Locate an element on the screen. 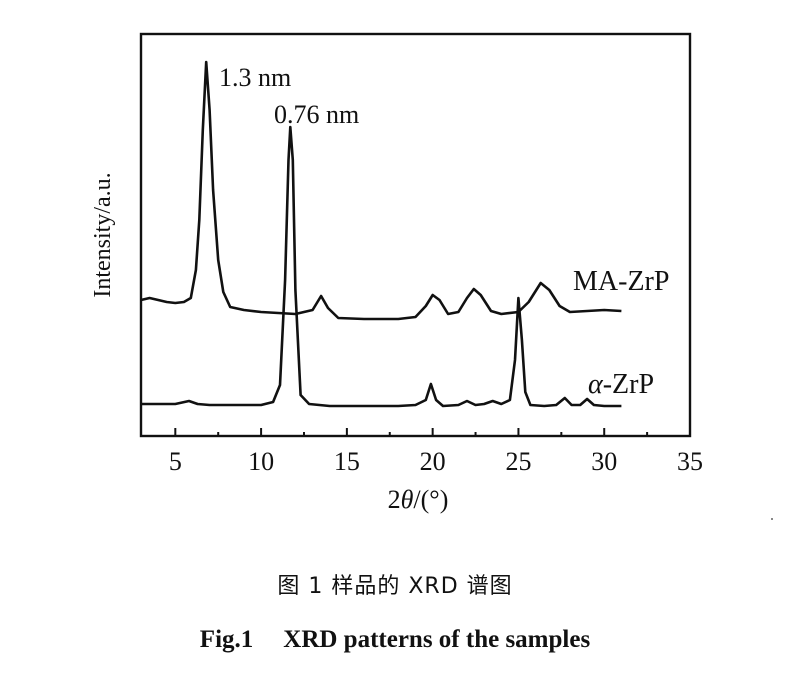 The width and height of the screenshot is (790, 696). x-tick-label: 5 is located at coordinates (175, 461).